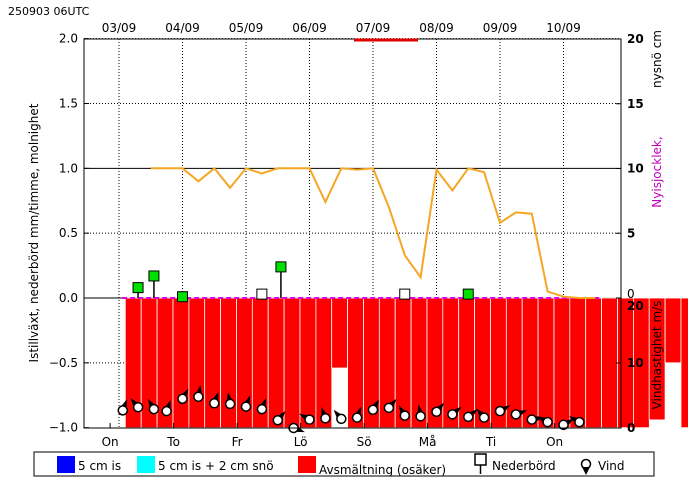 This screenshot has height=486, width=688. Describe the element at coordinates (630, 166) in the screenshot. I see `right-upper-axis: 20 15 10 5 0` at that location.